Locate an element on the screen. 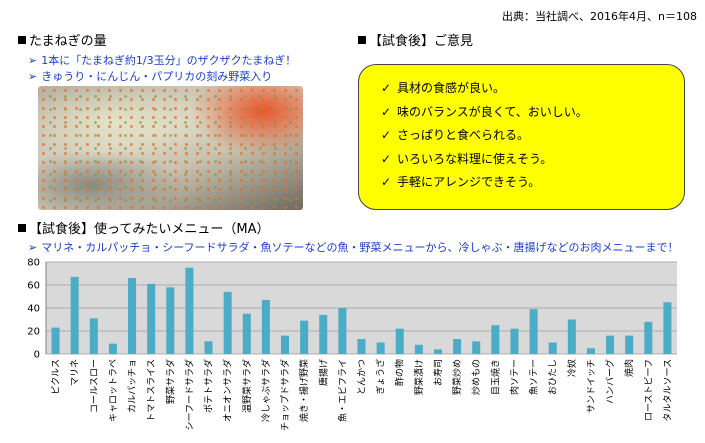 This screenshot has height=443, width=705. opinion-title: 【試食後】ご意見 is located at coordinates (421, 41).